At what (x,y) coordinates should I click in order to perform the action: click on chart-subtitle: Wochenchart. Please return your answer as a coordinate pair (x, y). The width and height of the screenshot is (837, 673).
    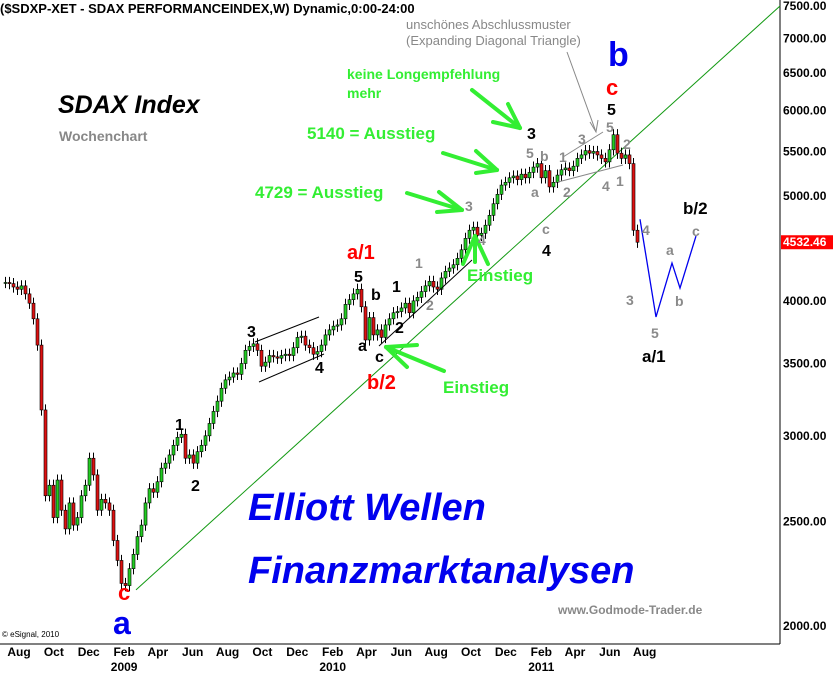
    Looking at the image, I should click on (103, 136).